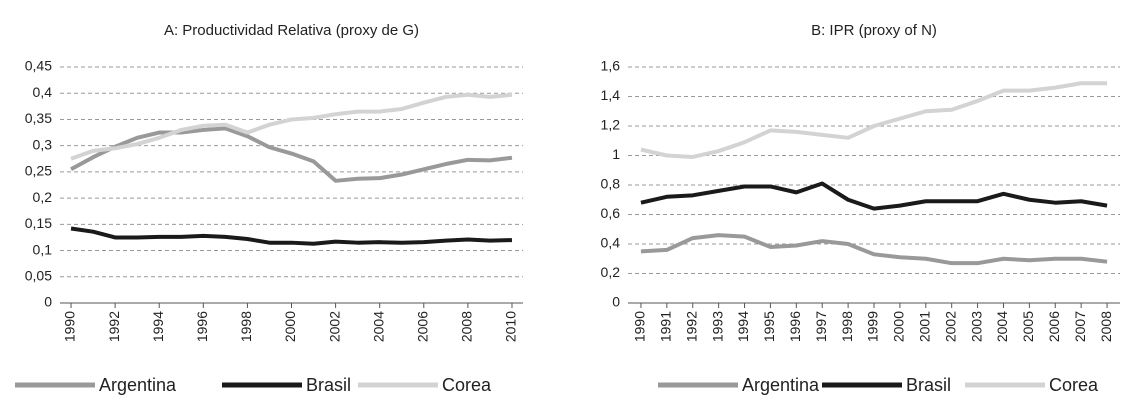 The height and width of the screenshot is (403, 1127). Describe the element at coordinates (769, 326) in the screenshot. I see `x-tick-label: 1995` at that location.